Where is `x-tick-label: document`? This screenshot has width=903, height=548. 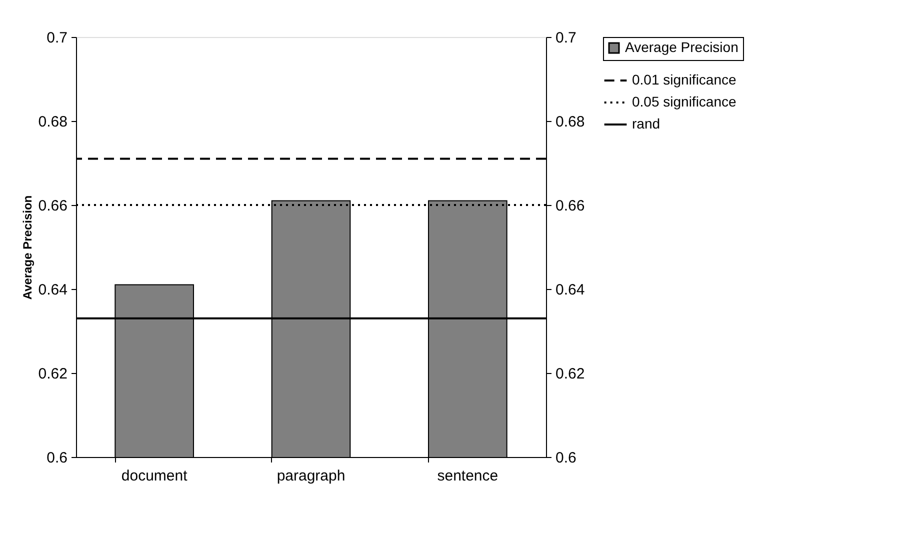
x-tick-label: document is located at coordinates (154, 476).